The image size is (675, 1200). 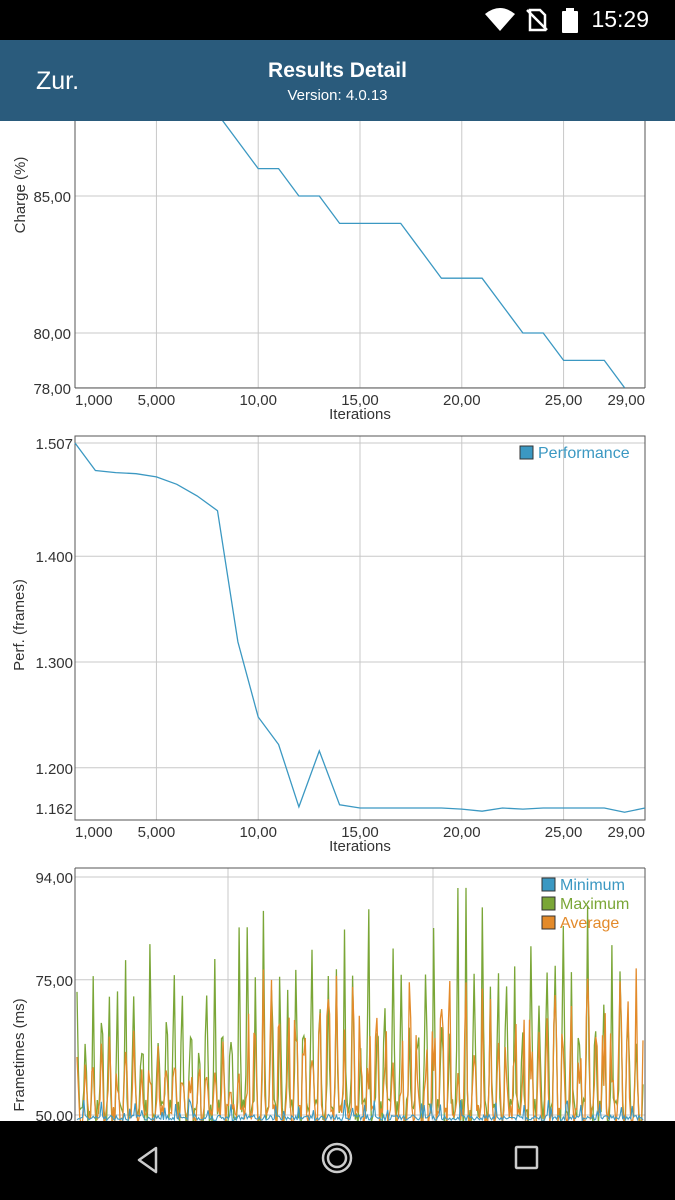 I want to click on status-bar: 15:29, so click(x=337, y=20).